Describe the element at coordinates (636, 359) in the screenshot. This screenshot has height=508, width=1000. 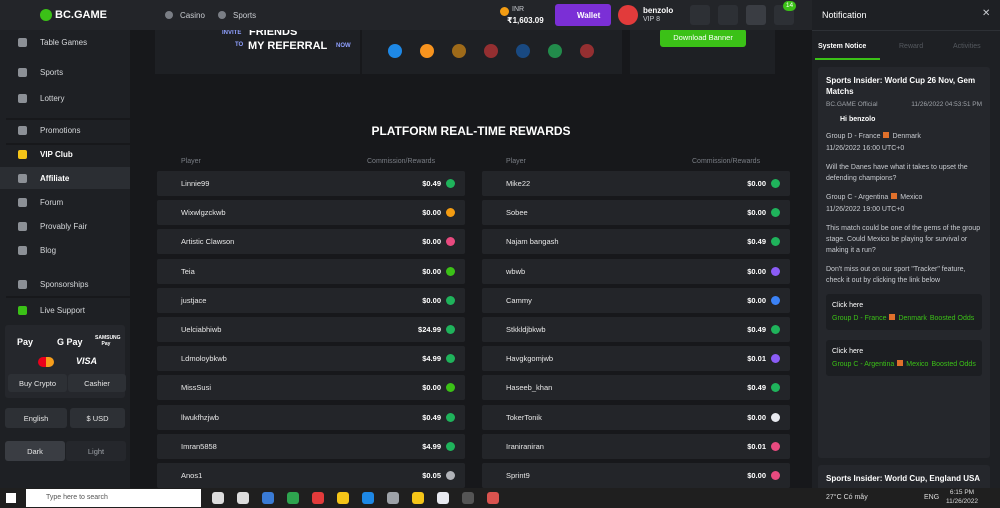
I see `reward-row: Havgkgomjwb $0.01` at that location.